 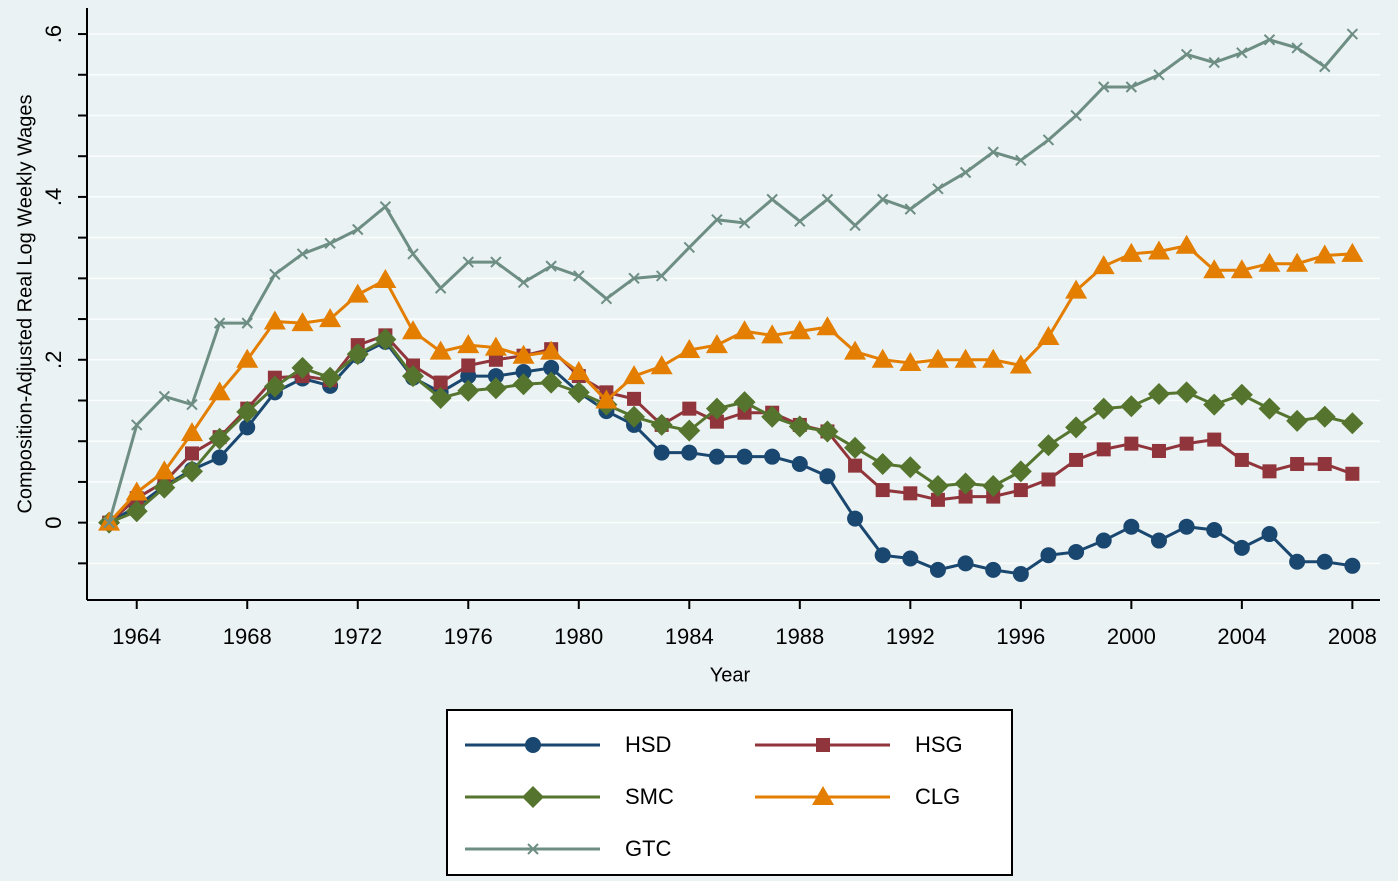 I want to click on x-tick-label: 1964, so click(x=136, y=636).